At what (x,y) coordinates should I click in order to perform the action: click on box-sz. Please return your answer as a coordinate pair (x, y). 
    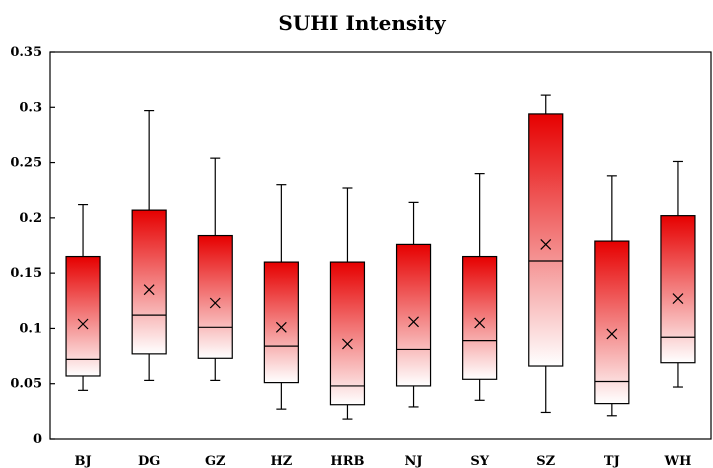
    Looking at the image, I should click on (546, 254).